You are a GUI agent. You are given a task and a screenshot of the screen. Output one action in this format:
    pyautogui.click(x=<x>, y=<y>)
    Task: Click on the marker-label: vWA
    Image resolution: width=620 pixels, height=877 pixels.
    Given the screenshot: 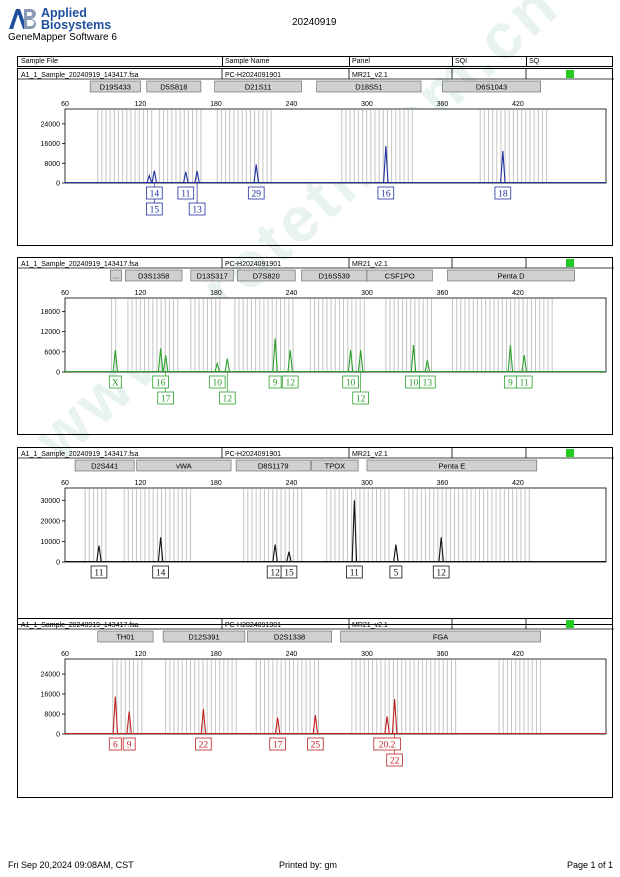 What is the action you would take?
    pyautogui.click(x=184, y=466)
    